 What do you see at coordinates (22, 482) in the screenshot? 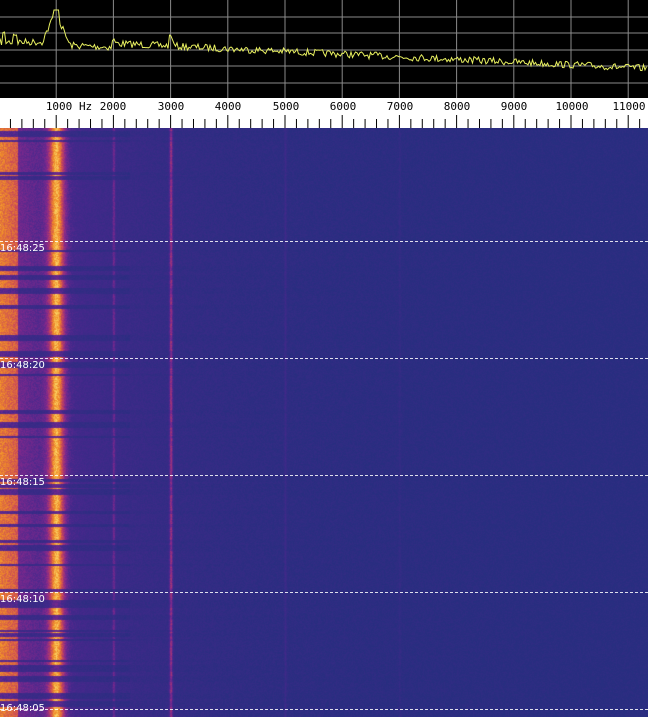
I see `time-label: 16:48:15` at bounding box center [22, 482].